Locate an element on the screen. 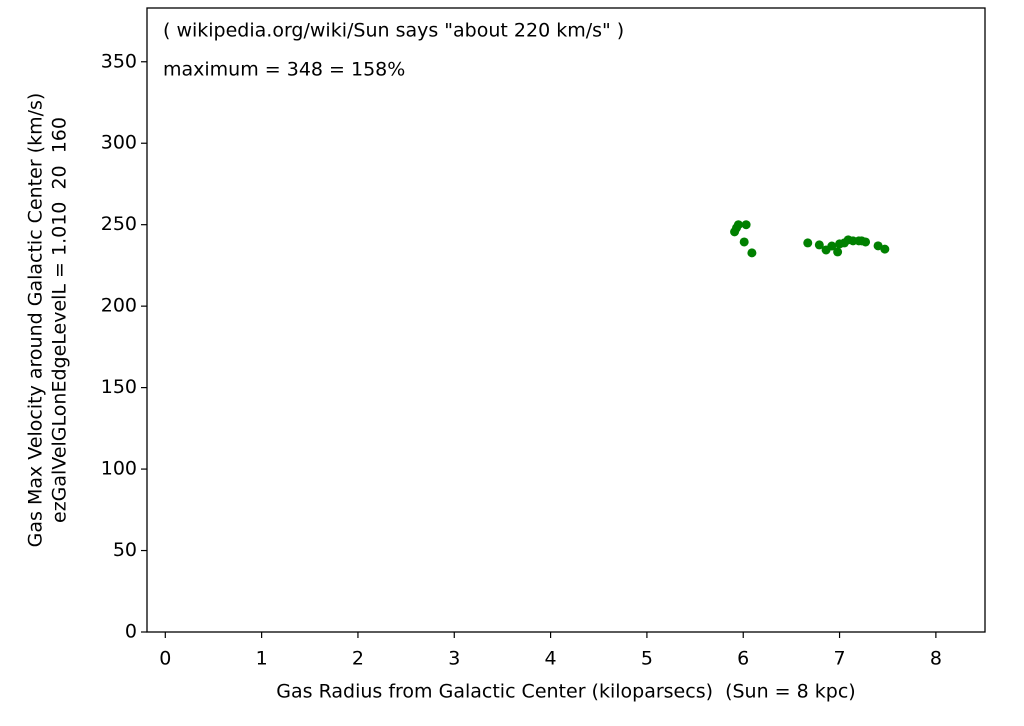 This screenshot has width=1024, height=726. y-axis-label: ezGalVelGLonEdgeLevelL = 1.010 20 160 is located at coordinates (60, 320).